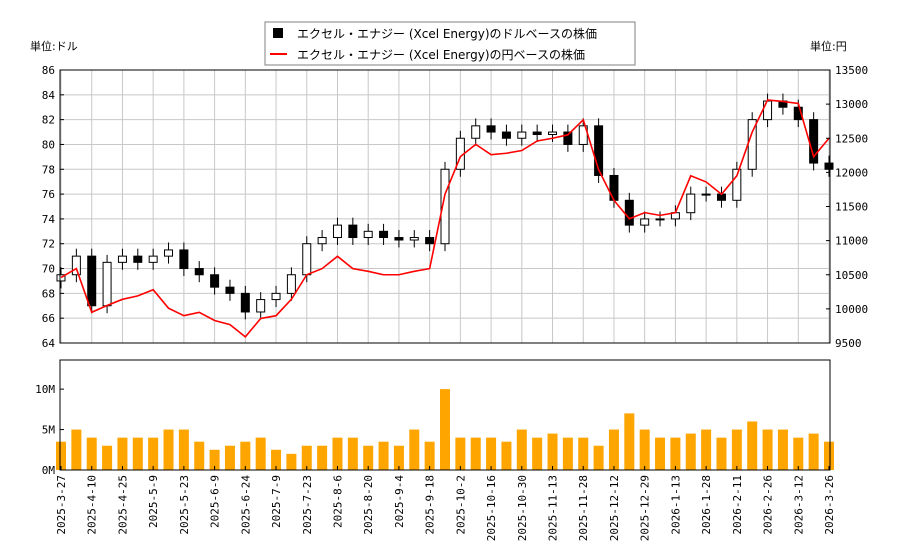 The height and width of the screenshot is (550, 900). Describe the element at coordinates (278, 33) in the screenshot. I see `legend-dollar-swatch` at that location.